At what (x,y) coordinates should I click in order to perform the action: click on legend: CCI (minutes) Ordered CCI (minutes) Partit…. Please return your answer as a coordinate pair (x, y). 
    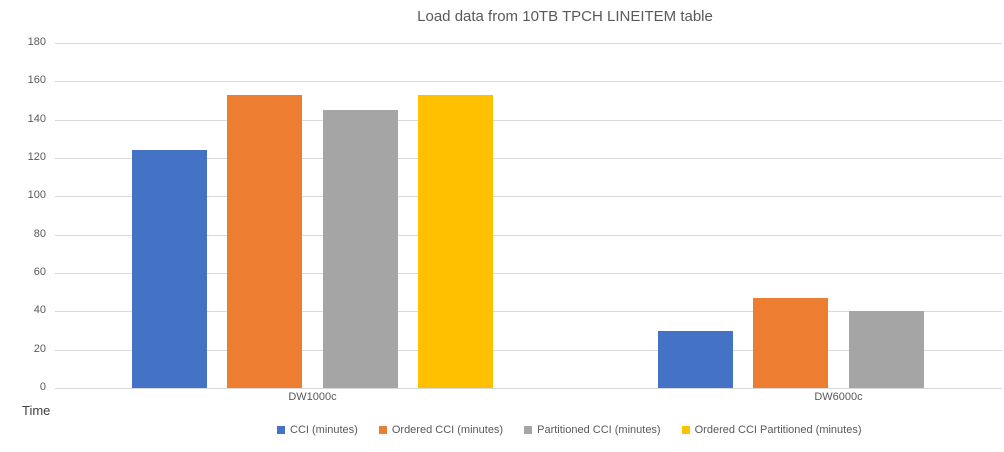
    Looking at the image, I should click on (569, 430).